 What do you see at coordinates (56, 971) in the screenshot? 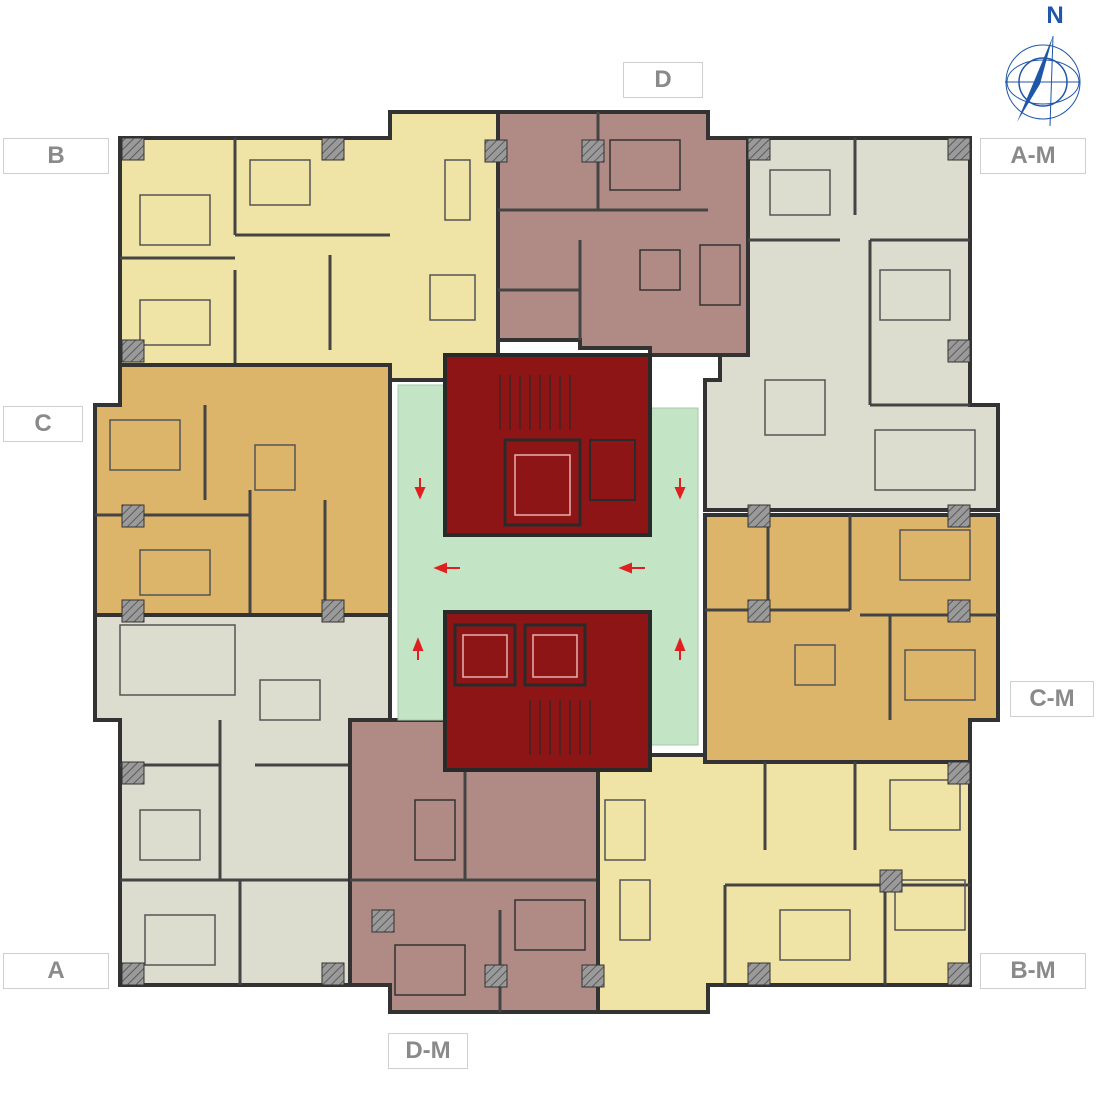
I see `unit-label-A: A` at bounding box center [56, 971].